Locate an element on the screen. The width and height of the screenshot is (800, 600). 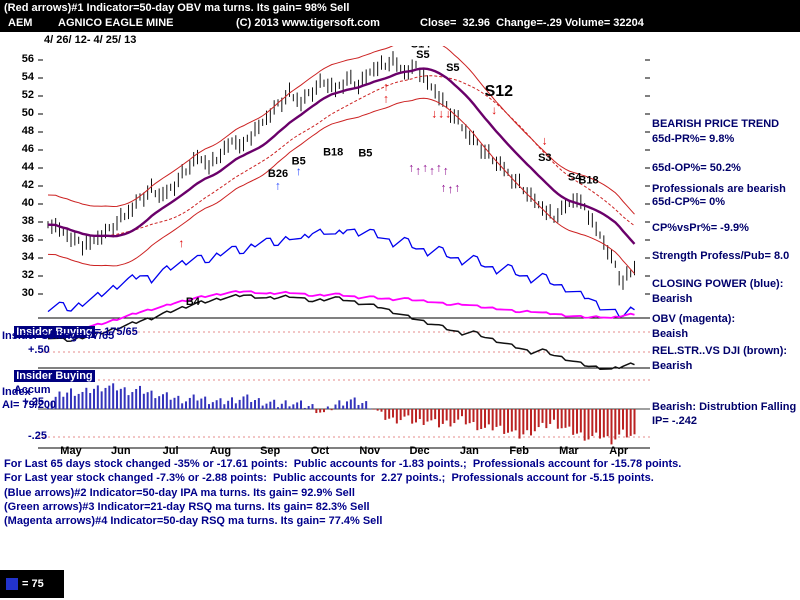
svg-text: Oct is located at coordinates (320, 451).